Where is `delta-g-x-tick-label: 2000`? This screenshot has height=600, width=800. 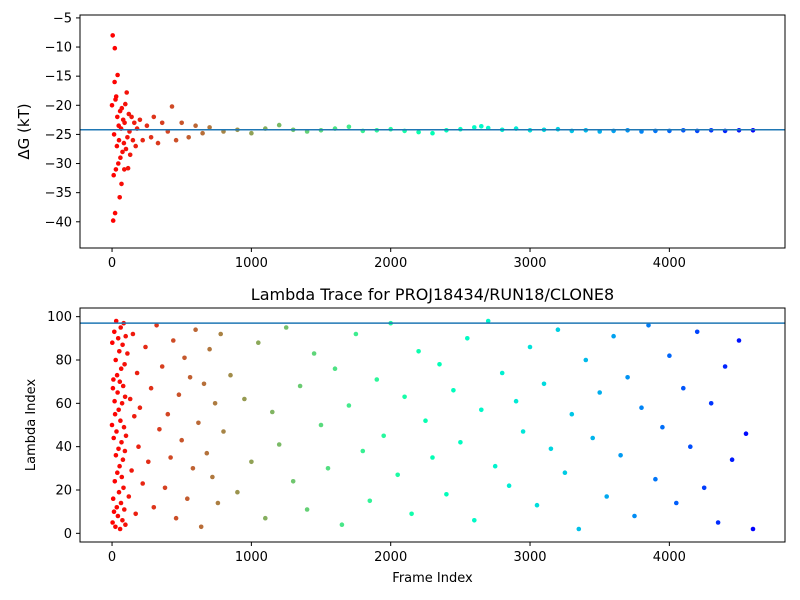 delta-g-x-tick-label: 2000 is located at coordinates (390, 263).